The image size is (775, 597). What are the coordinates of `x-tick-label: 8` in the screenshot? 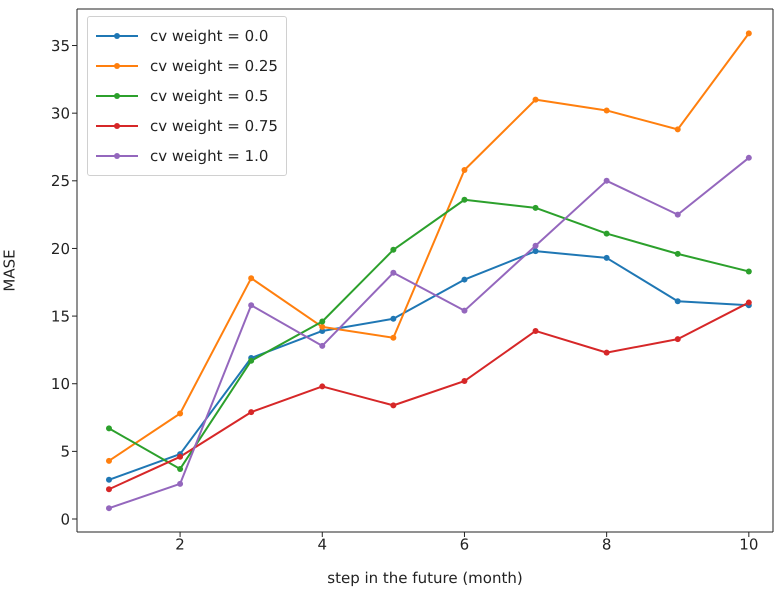 It's located at (607, 545).